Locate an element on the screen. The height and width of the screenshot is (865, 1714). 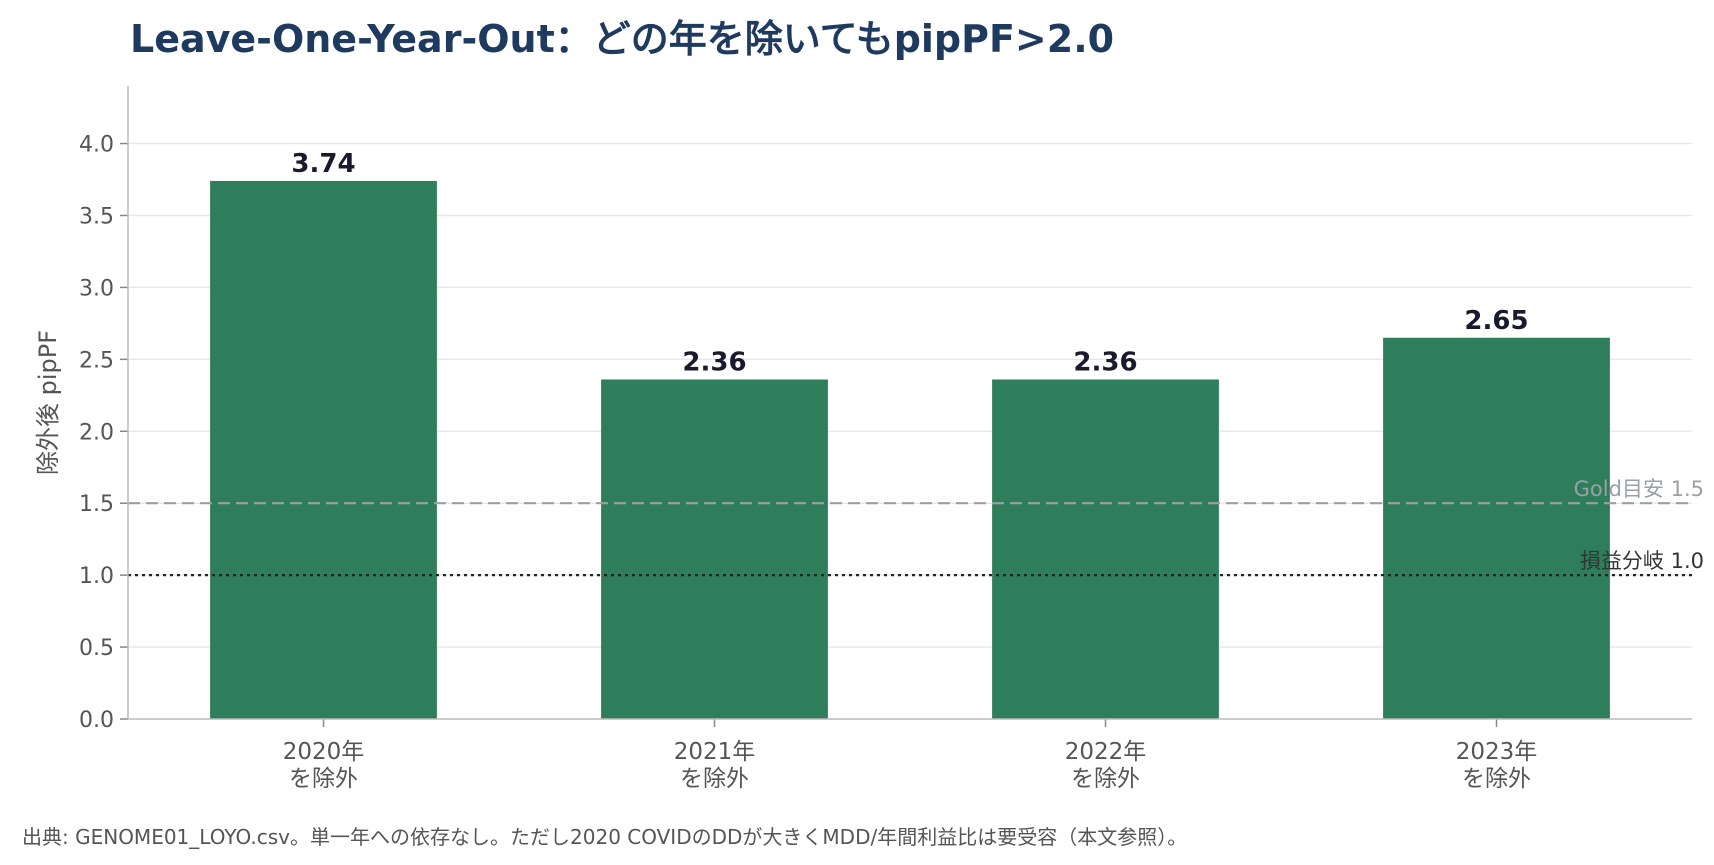
y-tick-label: 2.0 is located at coordinates (96, 432).